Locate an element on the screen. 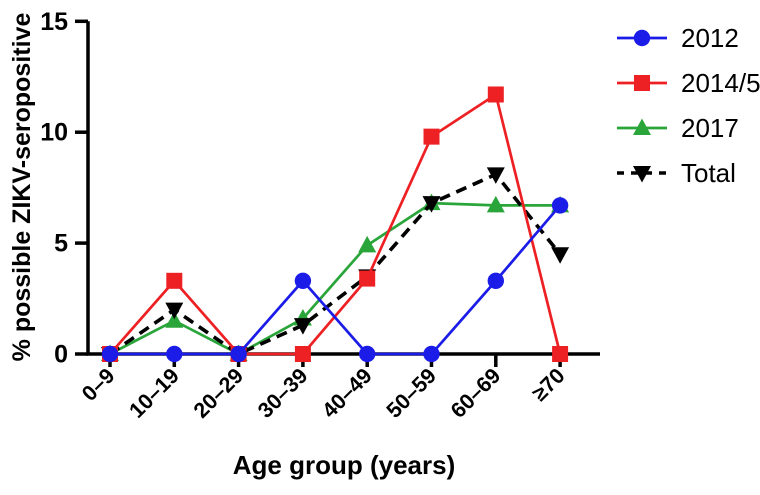 The image size is (760, 495). y-tick-label: 0 is located at coordinates (61, 355).